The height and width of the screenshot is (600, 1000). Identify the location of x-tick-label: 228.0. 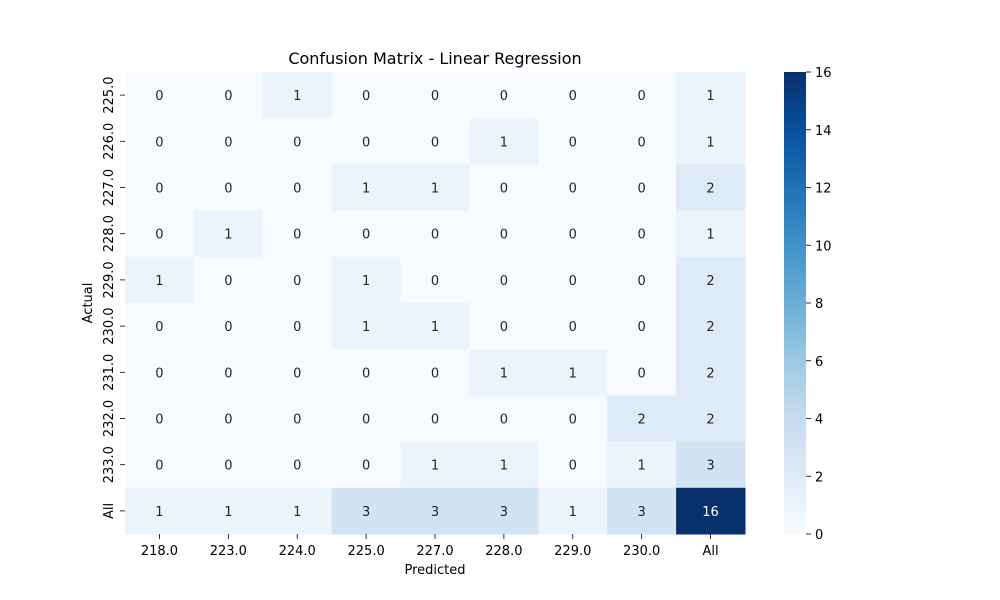
(503, 551).